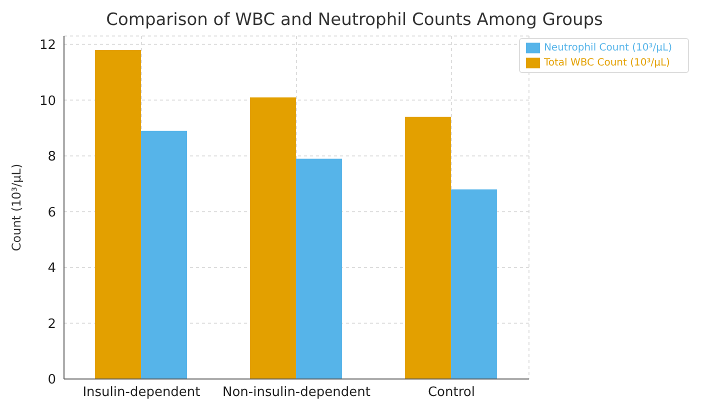 This screenshot has height=409, width=709. Describe the element at coordinates (607, 62) in the screenshot. I see `legend-label: Total WBC Count (10³/μL)` at that location.